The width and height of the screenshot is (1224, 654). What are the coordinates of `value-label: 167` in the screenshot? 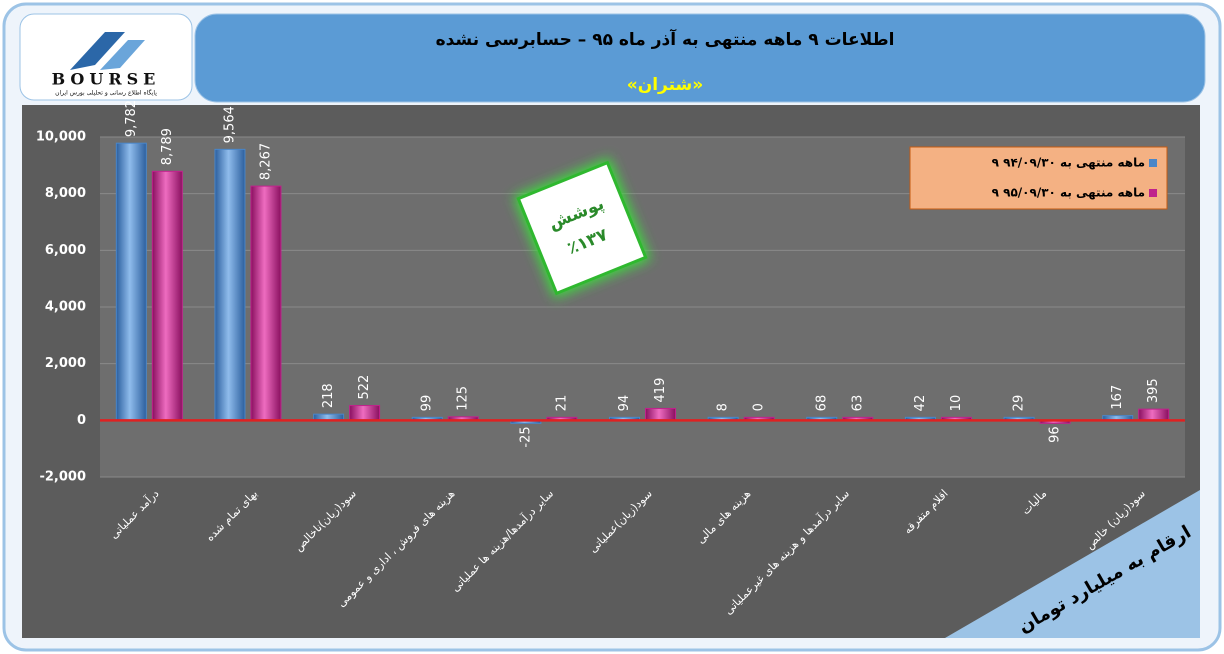 It's located at (1117, 397).